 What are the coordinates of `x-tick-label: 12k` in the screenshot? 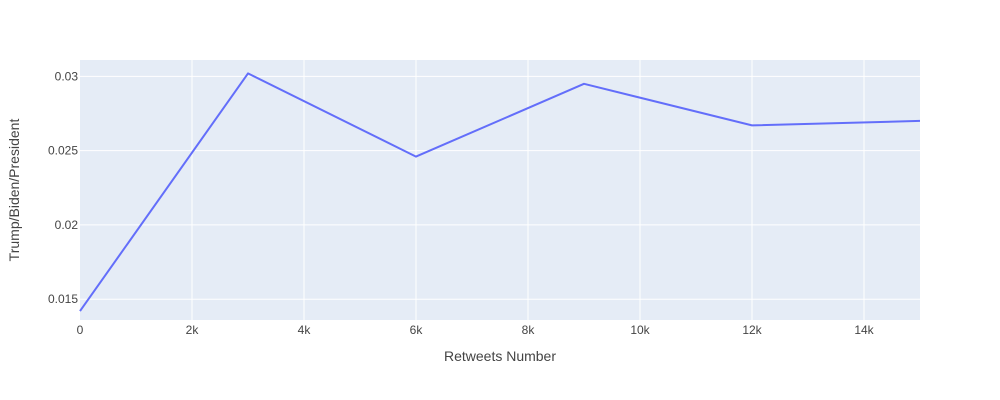 It's located at (752, 330).